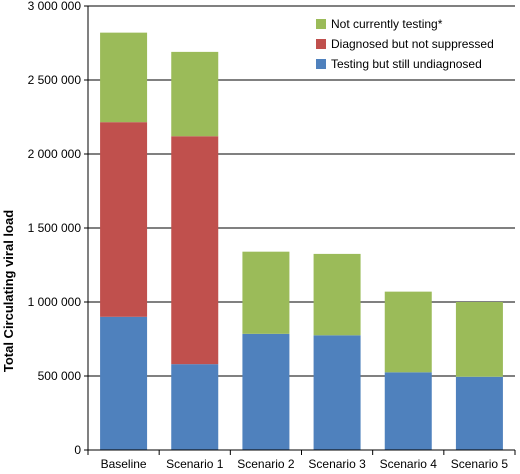  I want to click on x-tick-label: Scenario 1, so click(195, 463).